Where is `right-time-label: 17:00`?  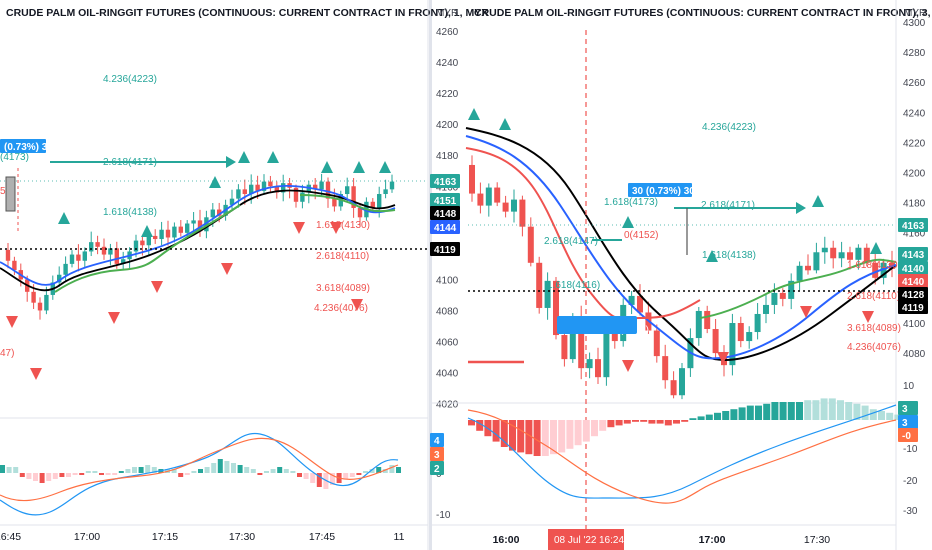
right-time-label: 17:00 is located at coordinates (712, 540).